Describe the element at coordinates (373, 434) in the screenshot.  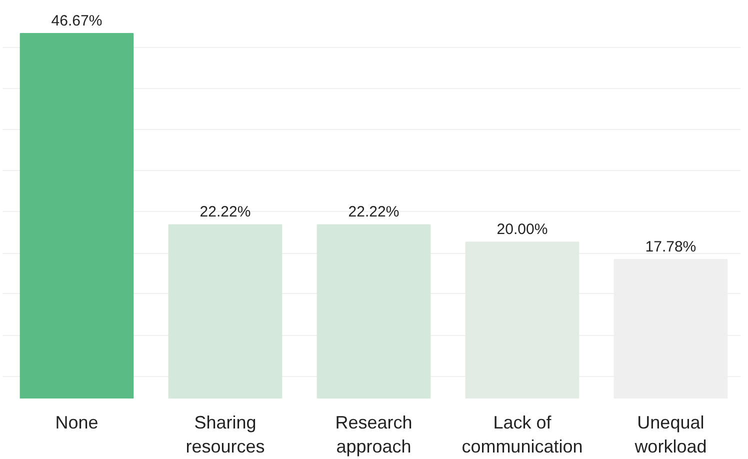
I see `x-tick-label: Research approach` at that location.